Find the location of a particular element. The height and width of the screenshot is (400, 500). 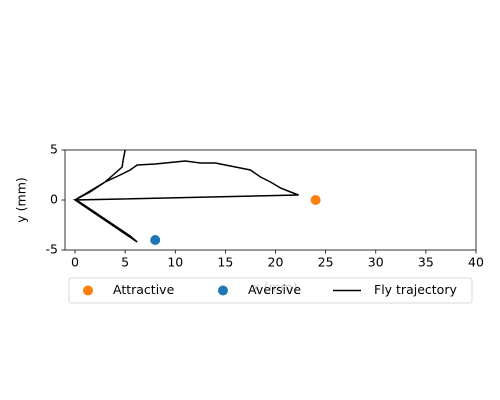

x-tick-label: 15 is located at coordinates (225, 262).